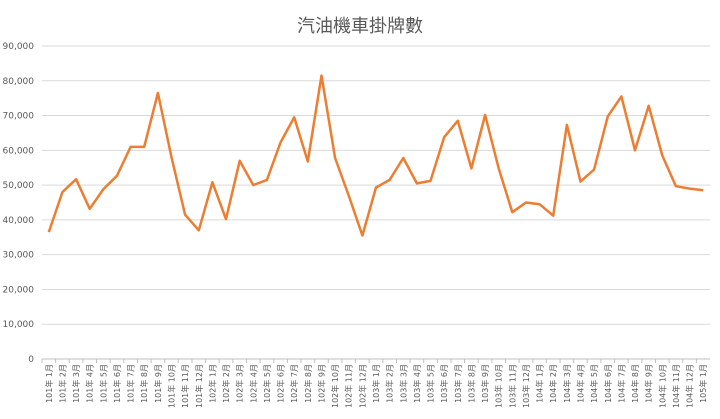 This screenshot has width=720, height=419. I want to click on x-tick-label: 102年 3月, so click(240, 383).